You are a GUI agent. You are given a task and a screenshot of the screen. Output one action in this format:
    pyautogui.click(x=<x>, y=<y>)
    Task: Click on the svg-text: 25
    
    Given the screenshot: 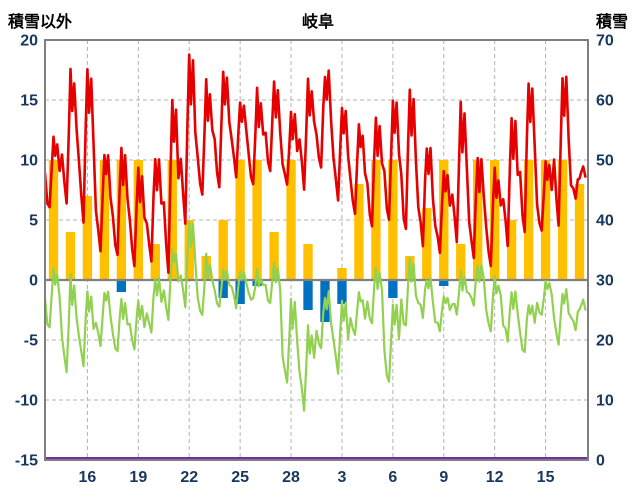 What is the action you would take?
    pyautogui.click(x=240, y=477)
    